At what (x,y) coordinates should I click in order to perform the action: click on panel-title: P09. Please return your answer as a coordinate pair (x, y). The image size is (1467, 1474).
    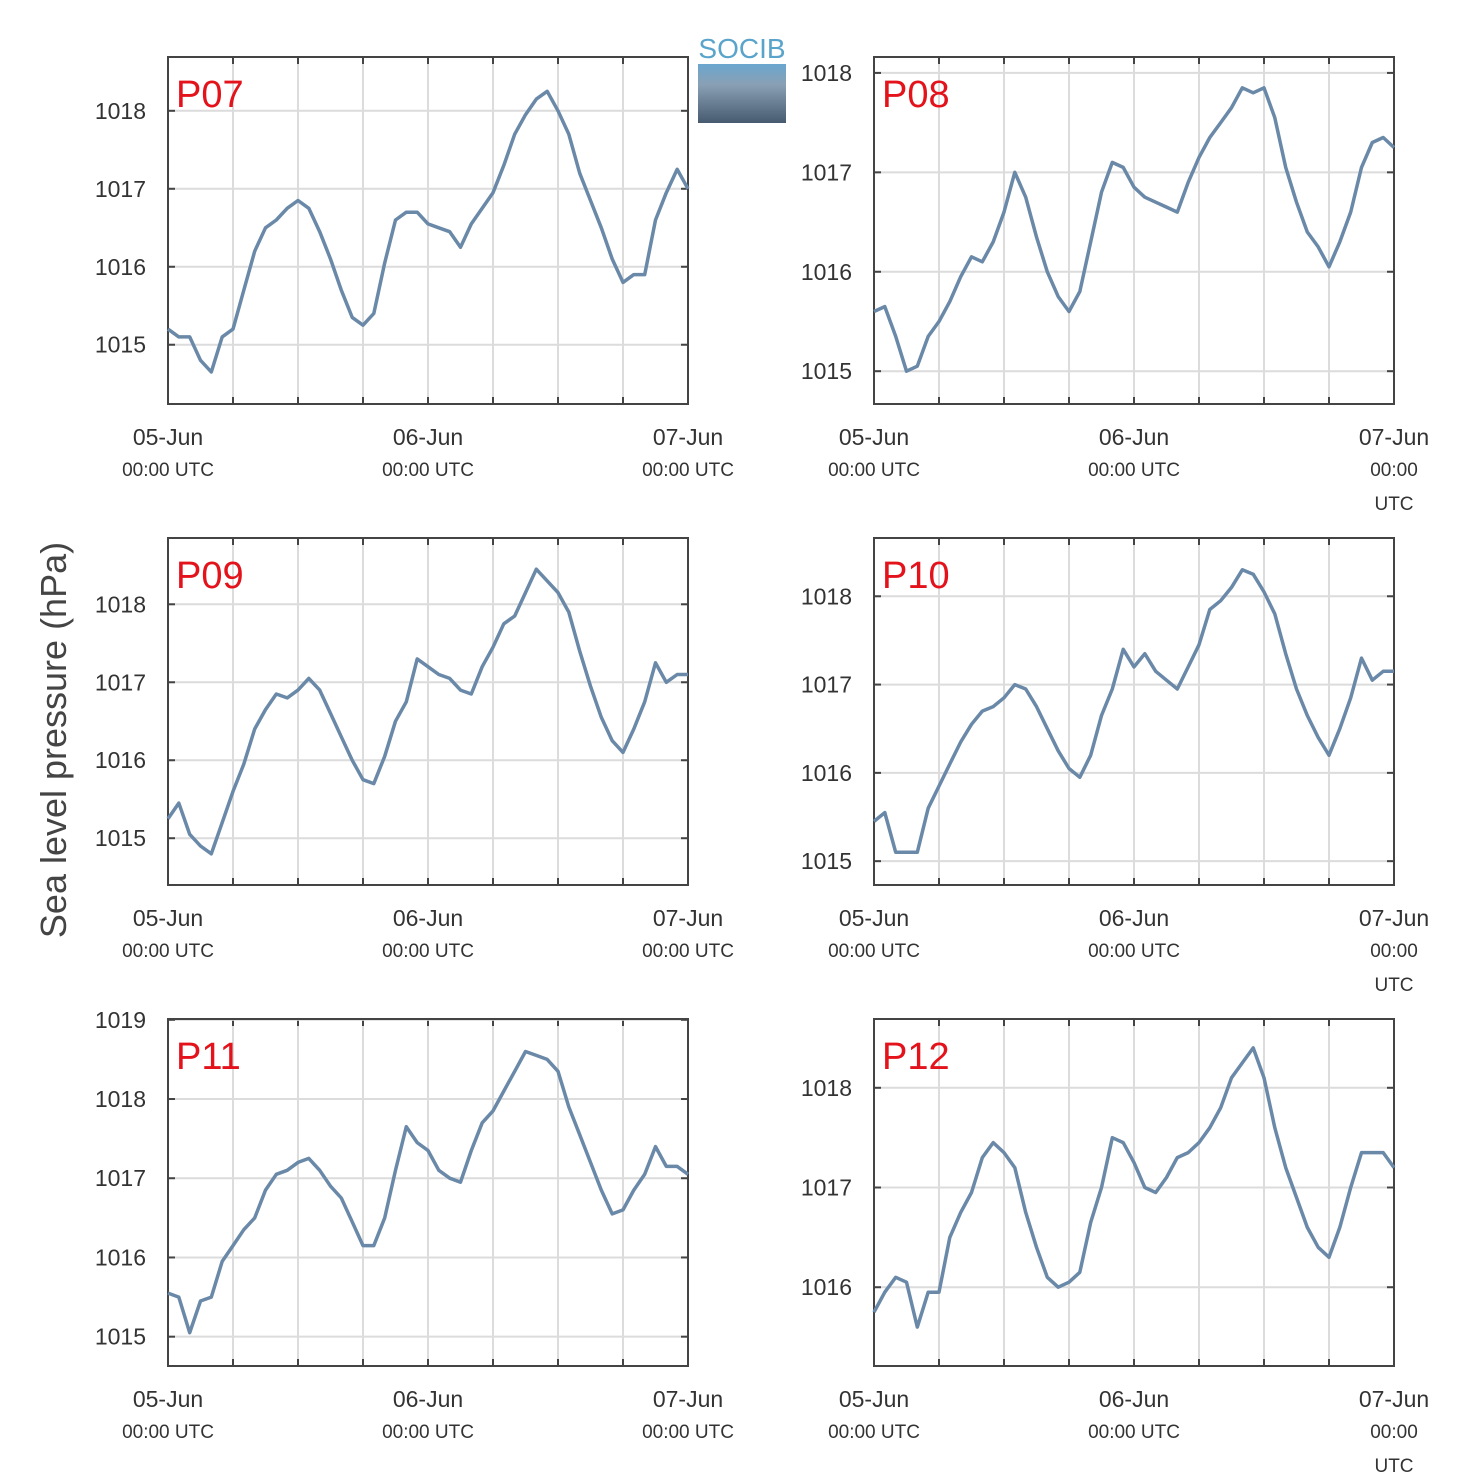
    Looking at the image, I should click on (210, 576).